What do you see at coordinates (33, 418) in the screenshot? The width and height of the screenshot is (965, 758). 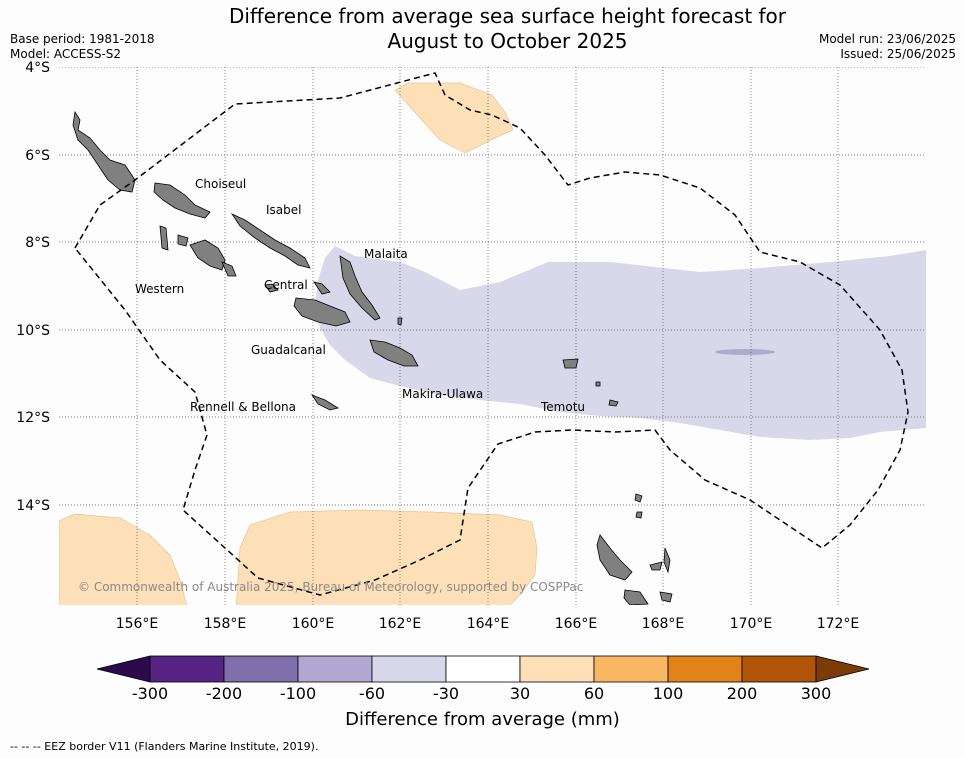 I see `lat-label-12s: 12°S` at bounding box center [33, 418].